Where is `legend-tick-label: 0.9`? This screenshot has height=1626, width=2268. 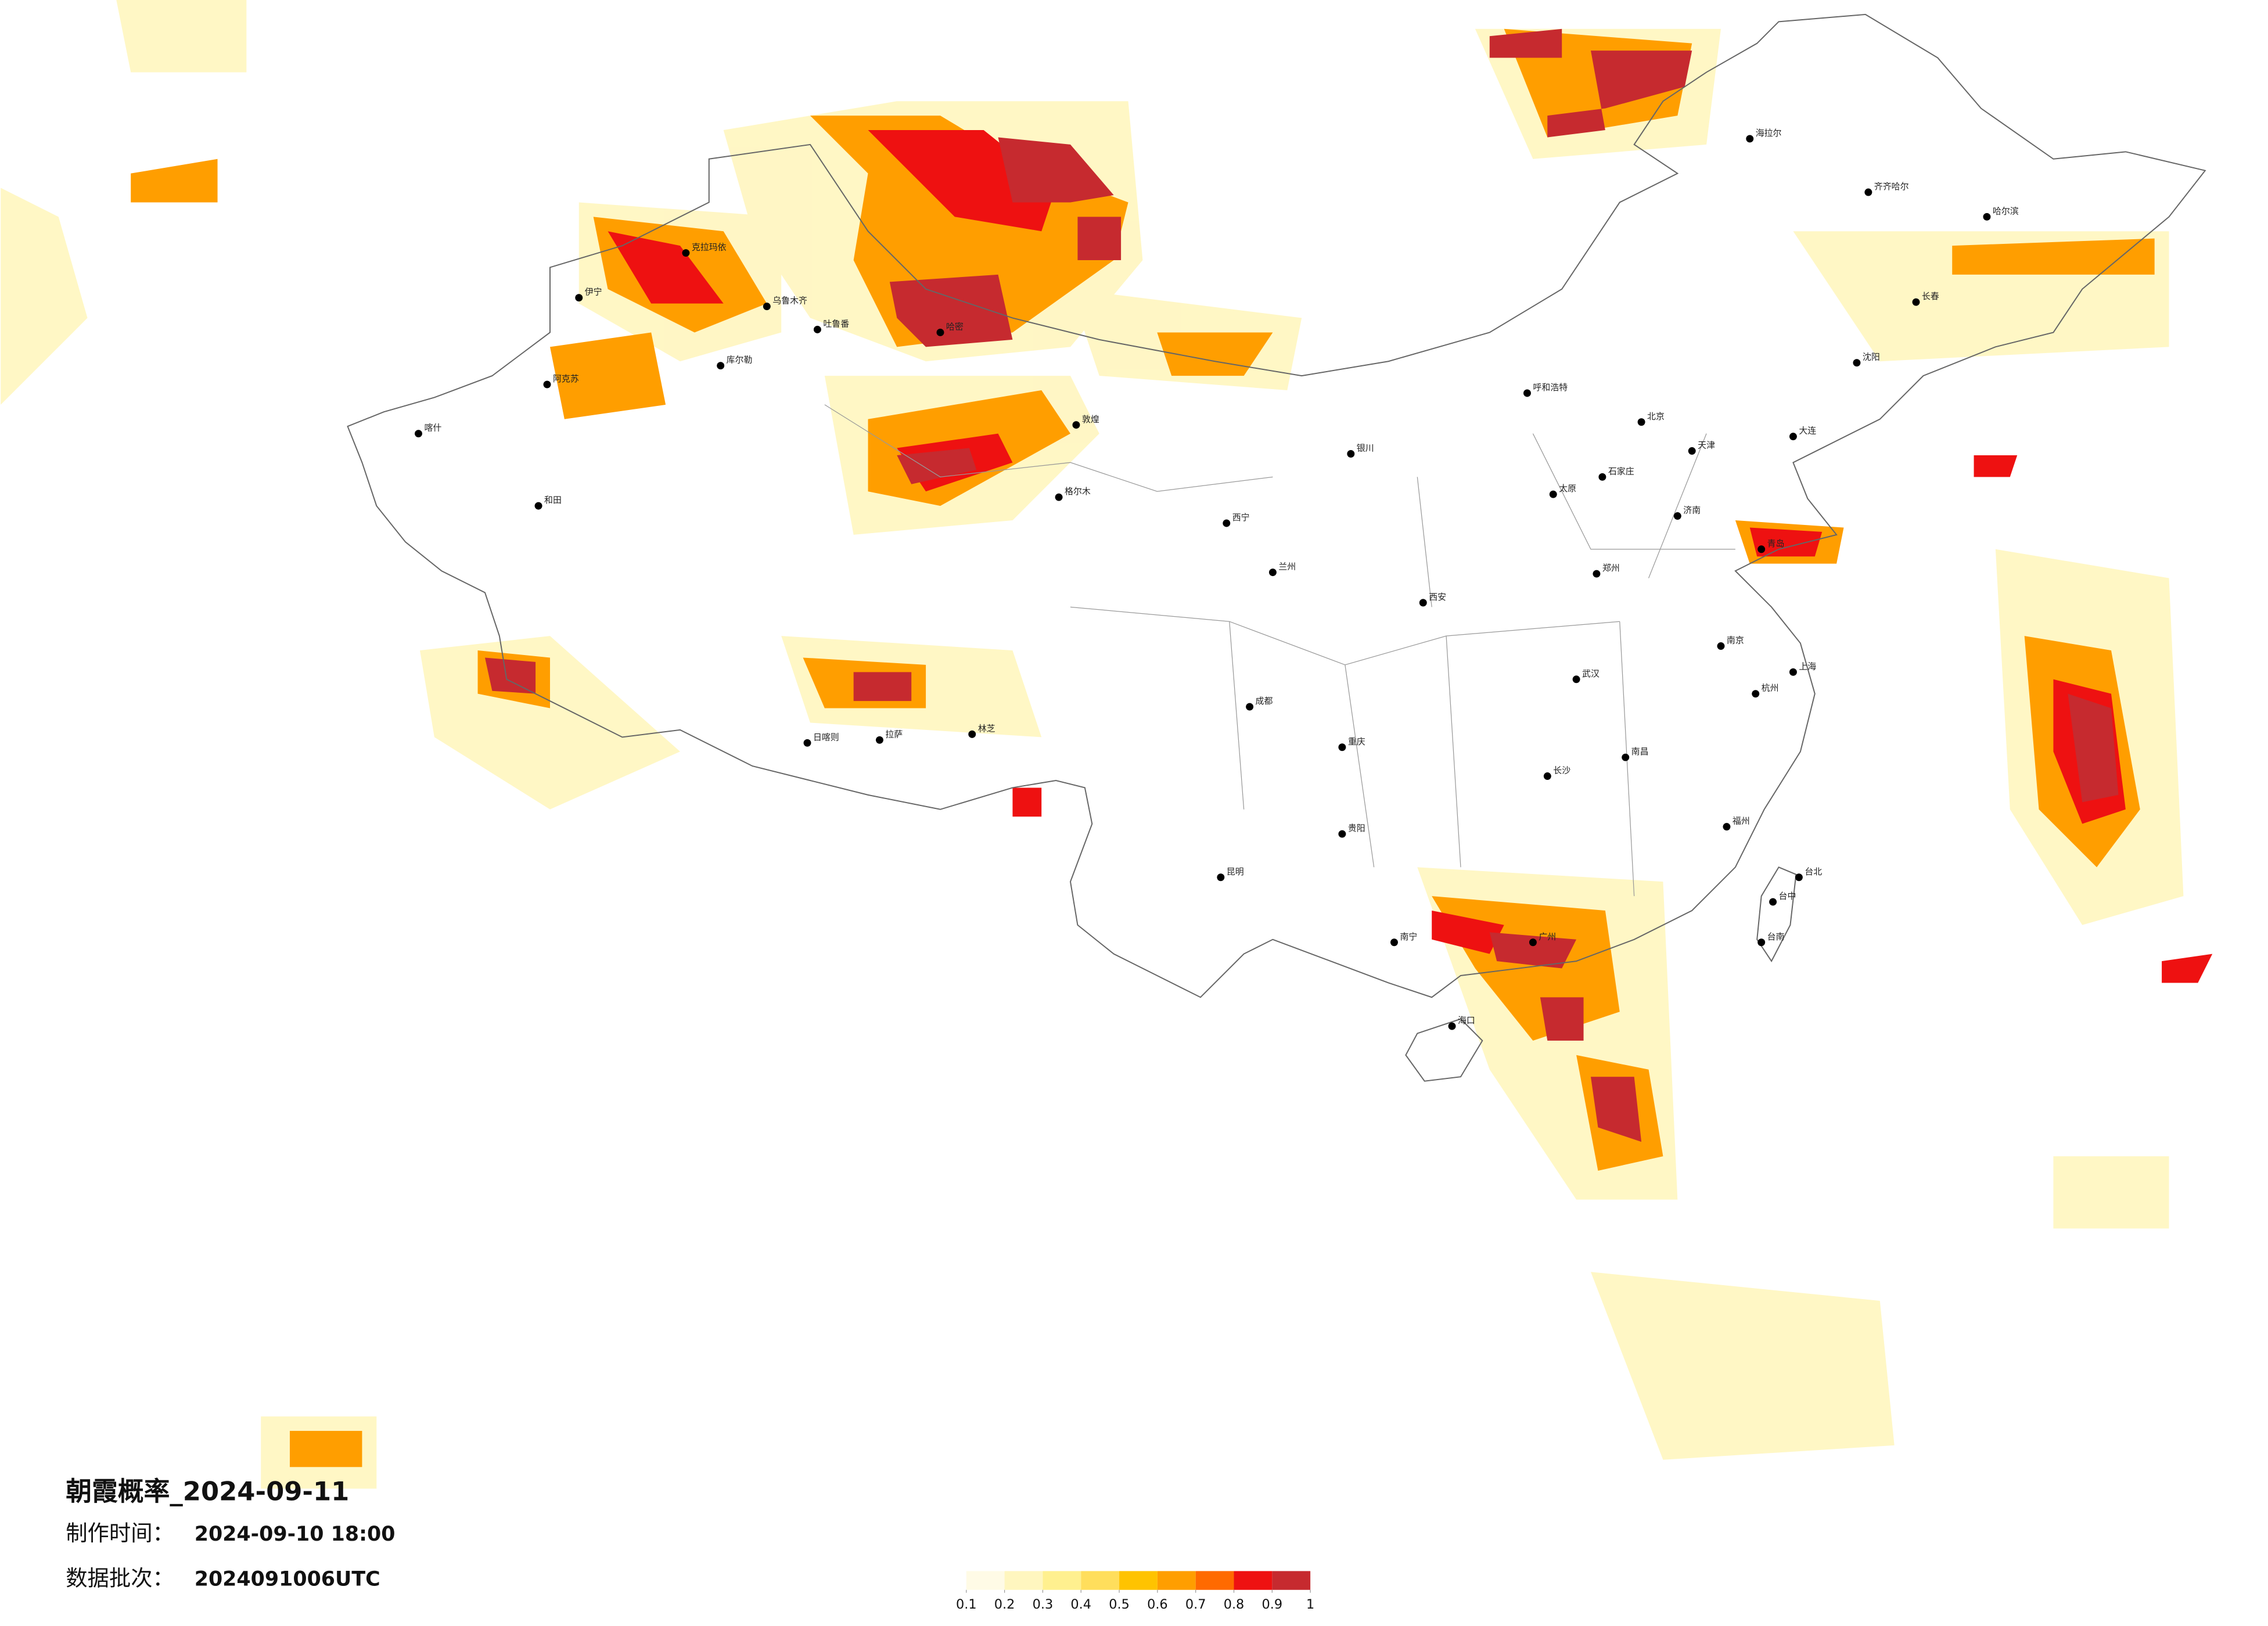
legend-tick-label: 0.9 is located at coordinates (1272, 1604).